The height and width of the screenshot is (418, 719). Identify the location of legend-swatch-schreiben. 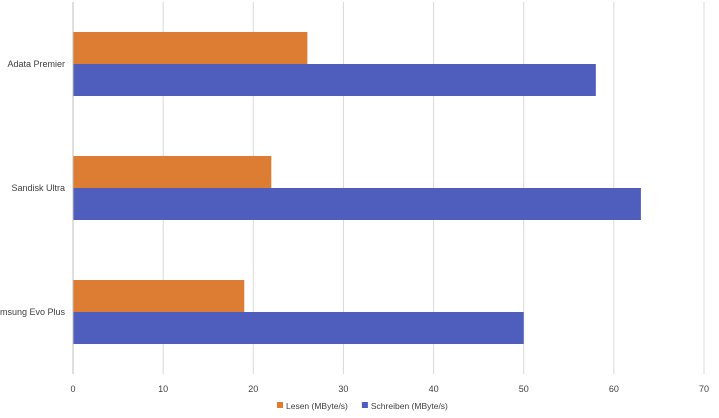
(364, 405).